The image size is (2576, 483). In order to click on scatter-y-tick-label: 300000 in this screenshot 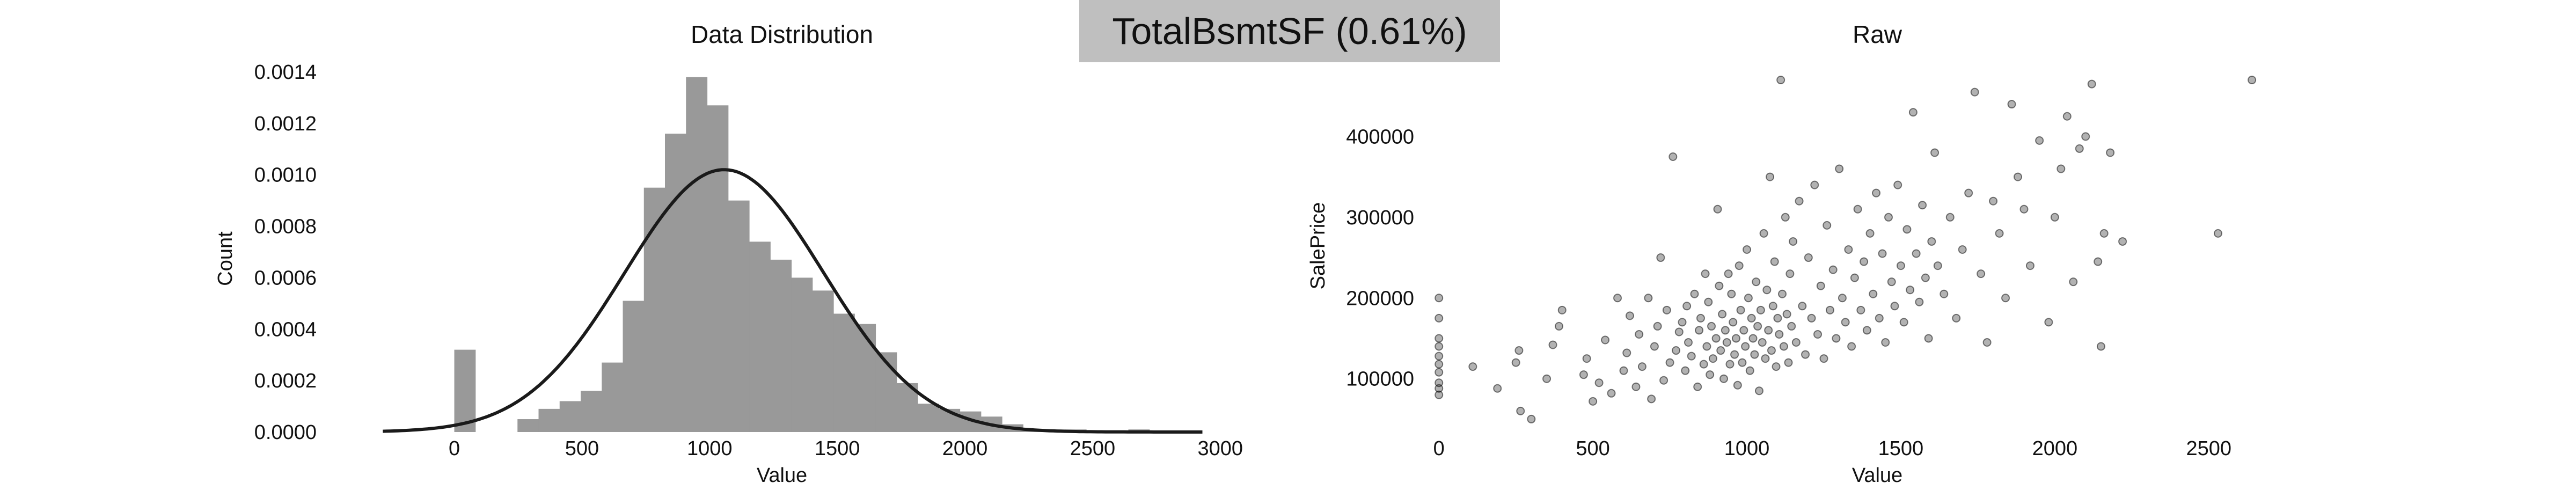, I will do `click(1380, 218)`.